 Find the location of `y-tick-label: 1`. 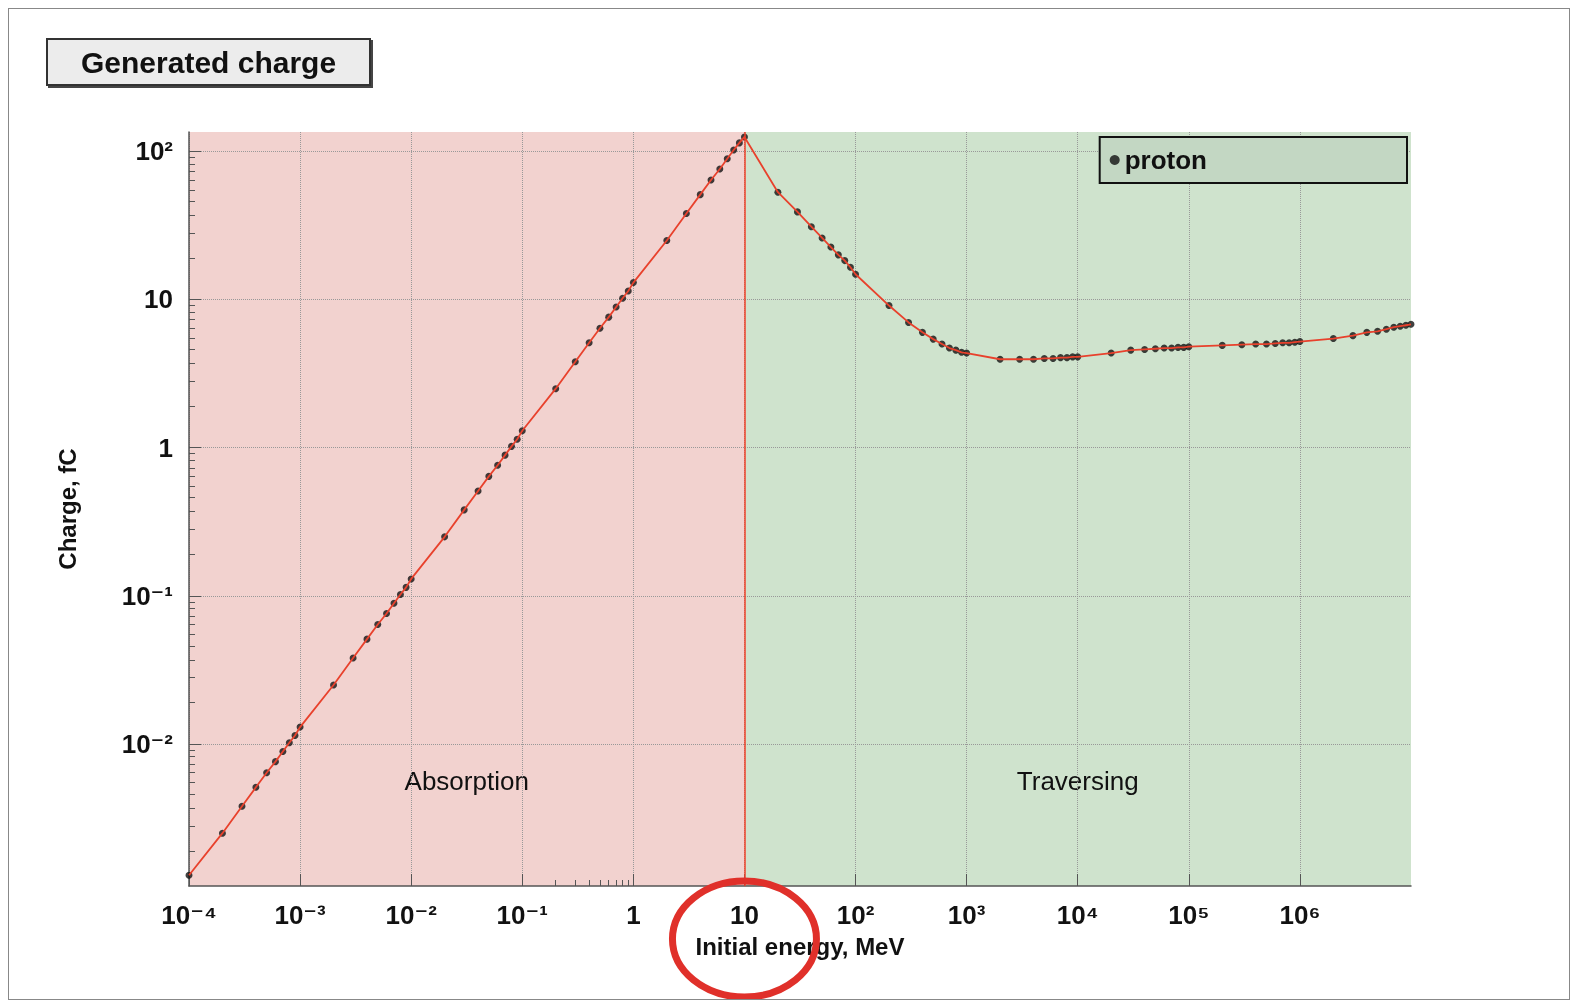

y-tick-label: 1 is located at coordinates (165, 447).